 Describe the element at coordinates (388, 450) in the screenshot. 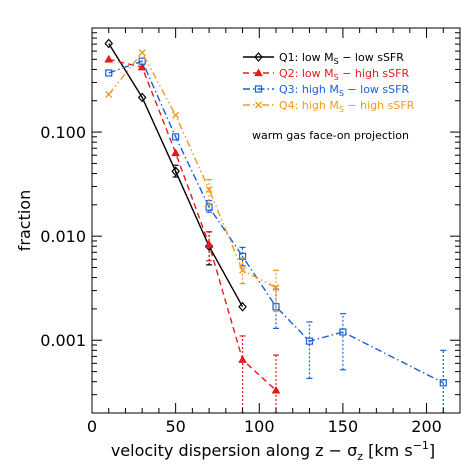

I see `x-axis-label-units: [km s` at that location.